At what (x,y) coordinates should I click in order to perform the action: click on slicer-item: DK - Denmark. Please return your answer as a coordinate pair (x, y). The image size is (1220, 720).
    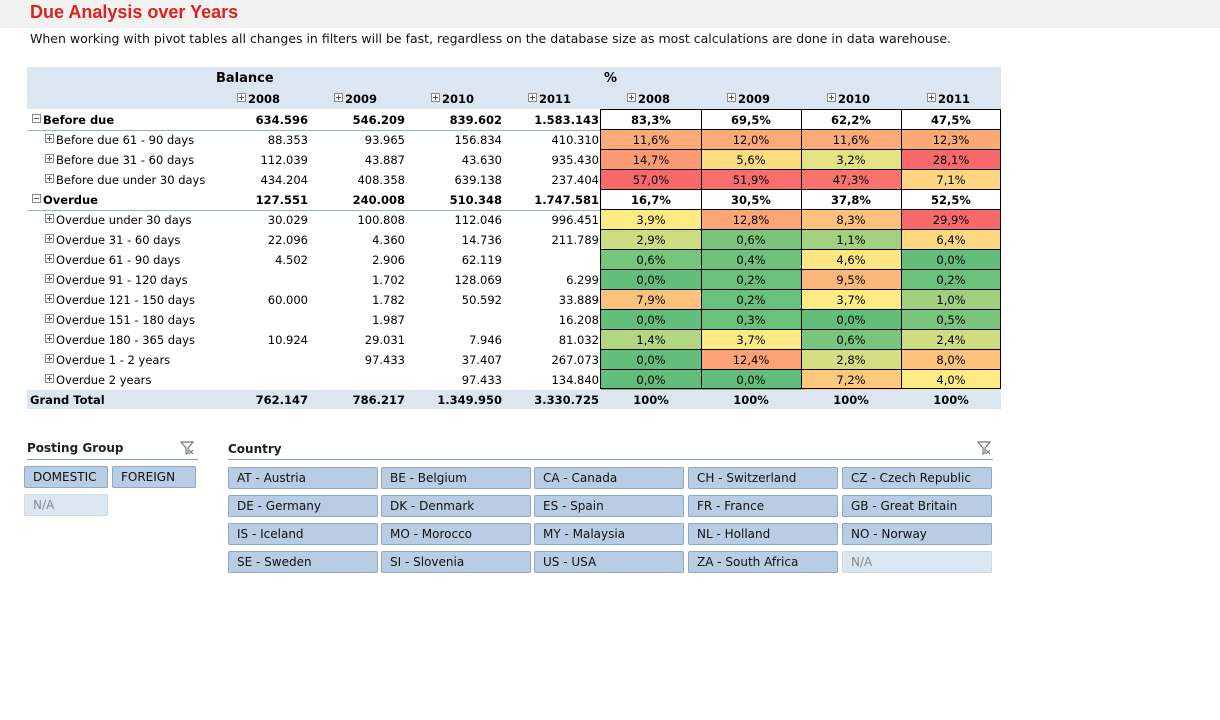
    Looking at the image, I should click on (456, 506).